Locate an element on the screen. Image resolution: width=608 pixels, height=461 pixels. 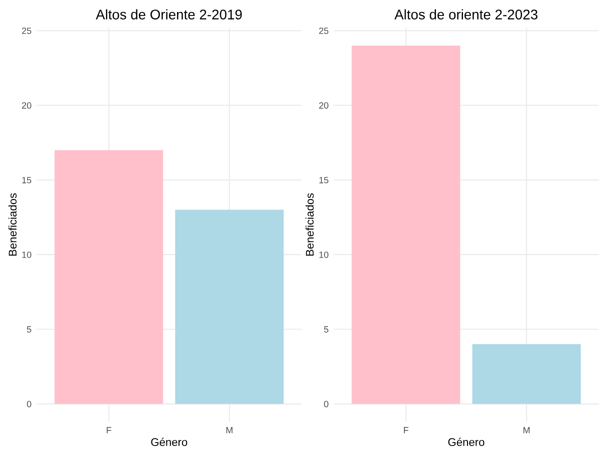
chart-title: Altos de oriente 2-2023 is located at coordinates (466, 14).